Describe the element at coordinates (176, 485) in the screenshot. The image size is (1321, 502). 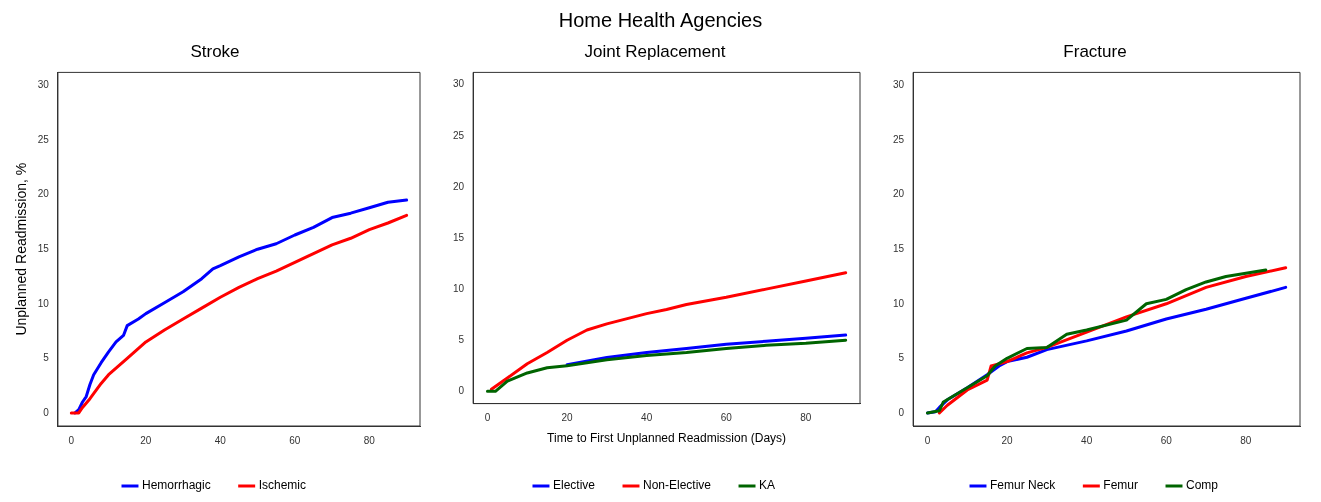
I see `legend-label: Hemorrhagic` at that location.